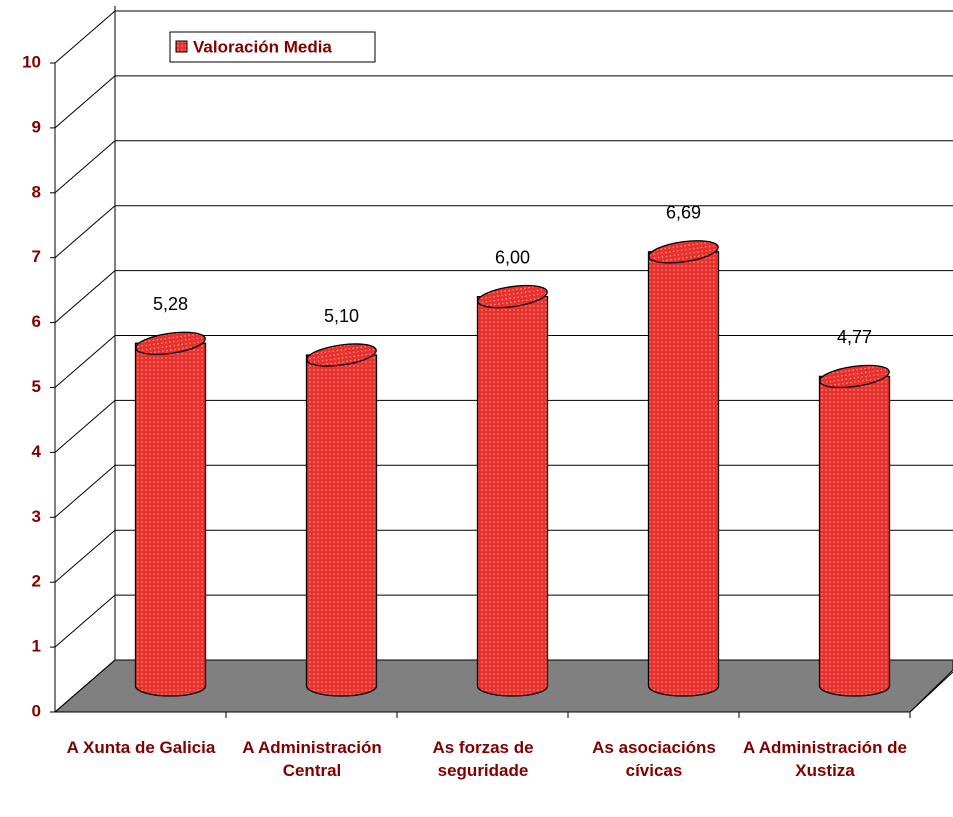 The image size is (953, 817). Describe the element at coordinates (36, 126) in the screenshot. I see `y-tick-label: 9` at that location.